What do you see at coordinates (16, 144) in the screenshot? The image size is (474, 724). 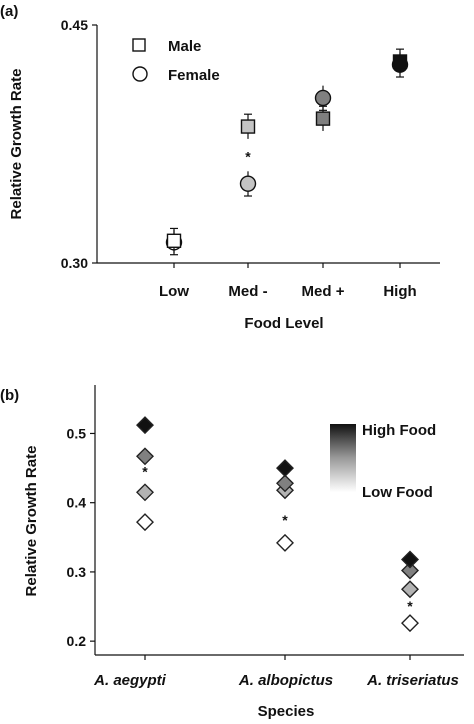 I see `panel-a-y-title: Relative Growth Rate` at bounding box center [16, 144].